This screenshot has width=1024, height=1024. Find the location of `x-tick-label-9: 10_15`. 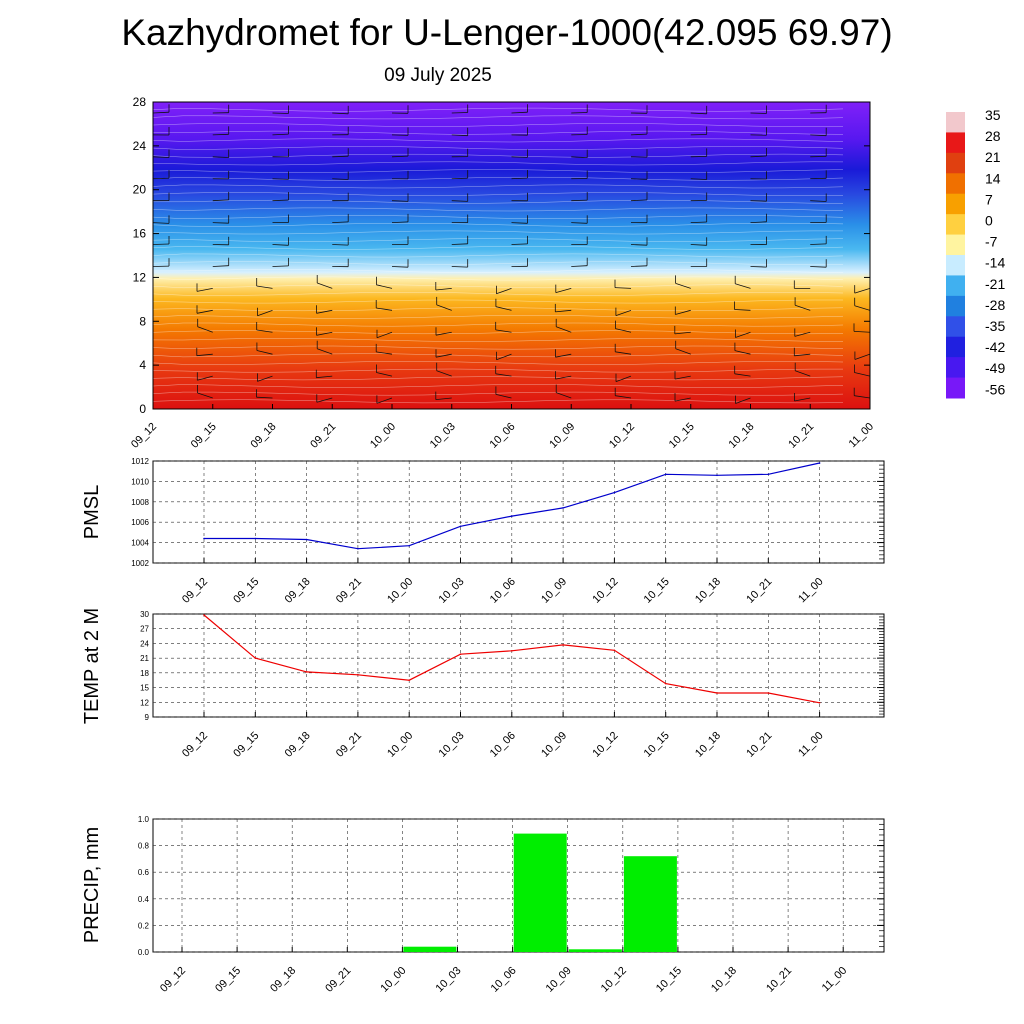

x-tick-label-9: 10_15 is located at coordinates (669, 980).